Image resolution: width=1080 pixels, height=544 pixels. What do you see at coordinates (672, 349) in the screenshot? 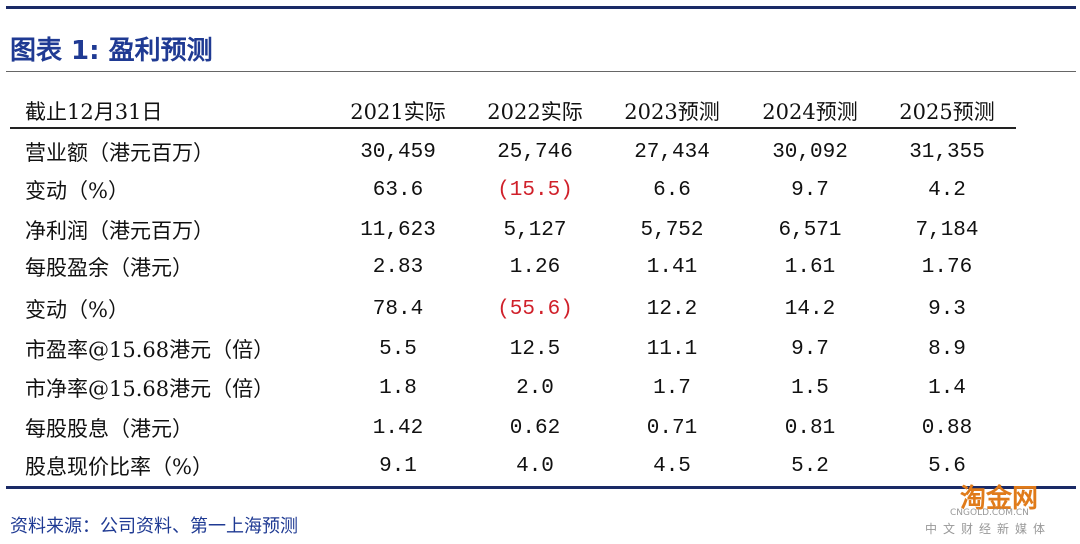
I see `cell-value: 11.1` at bounding box center [672, 349].